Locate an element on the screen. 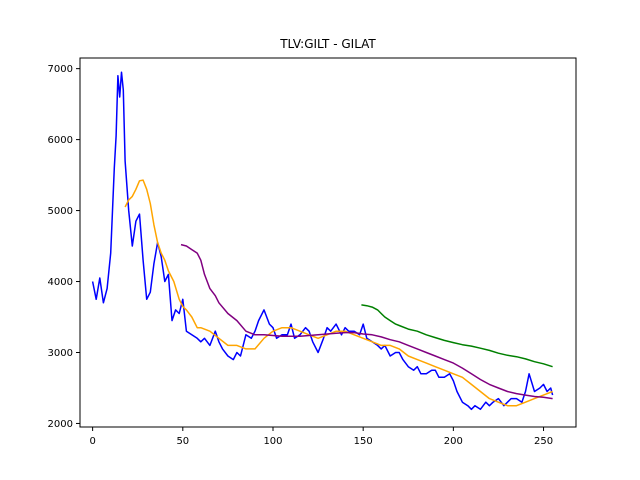  y-axis: 2000 3000 4000 5000 6000 7000 is located at coordinates (64, 247).